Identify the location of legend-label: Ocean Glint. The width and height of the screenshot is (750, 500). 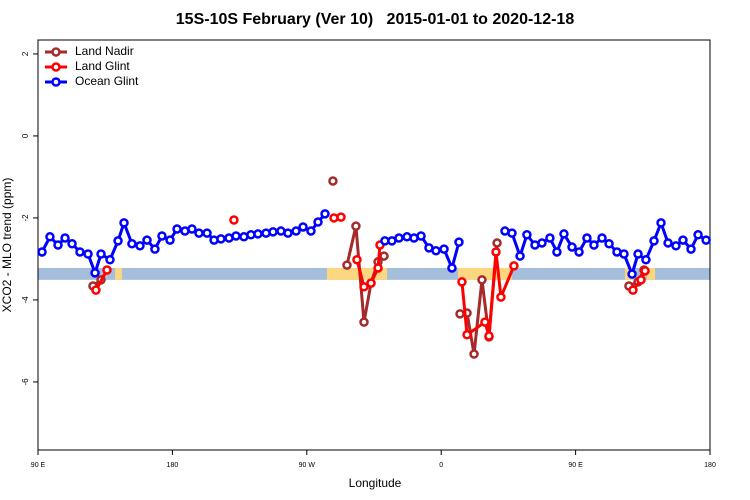
(107, 81).